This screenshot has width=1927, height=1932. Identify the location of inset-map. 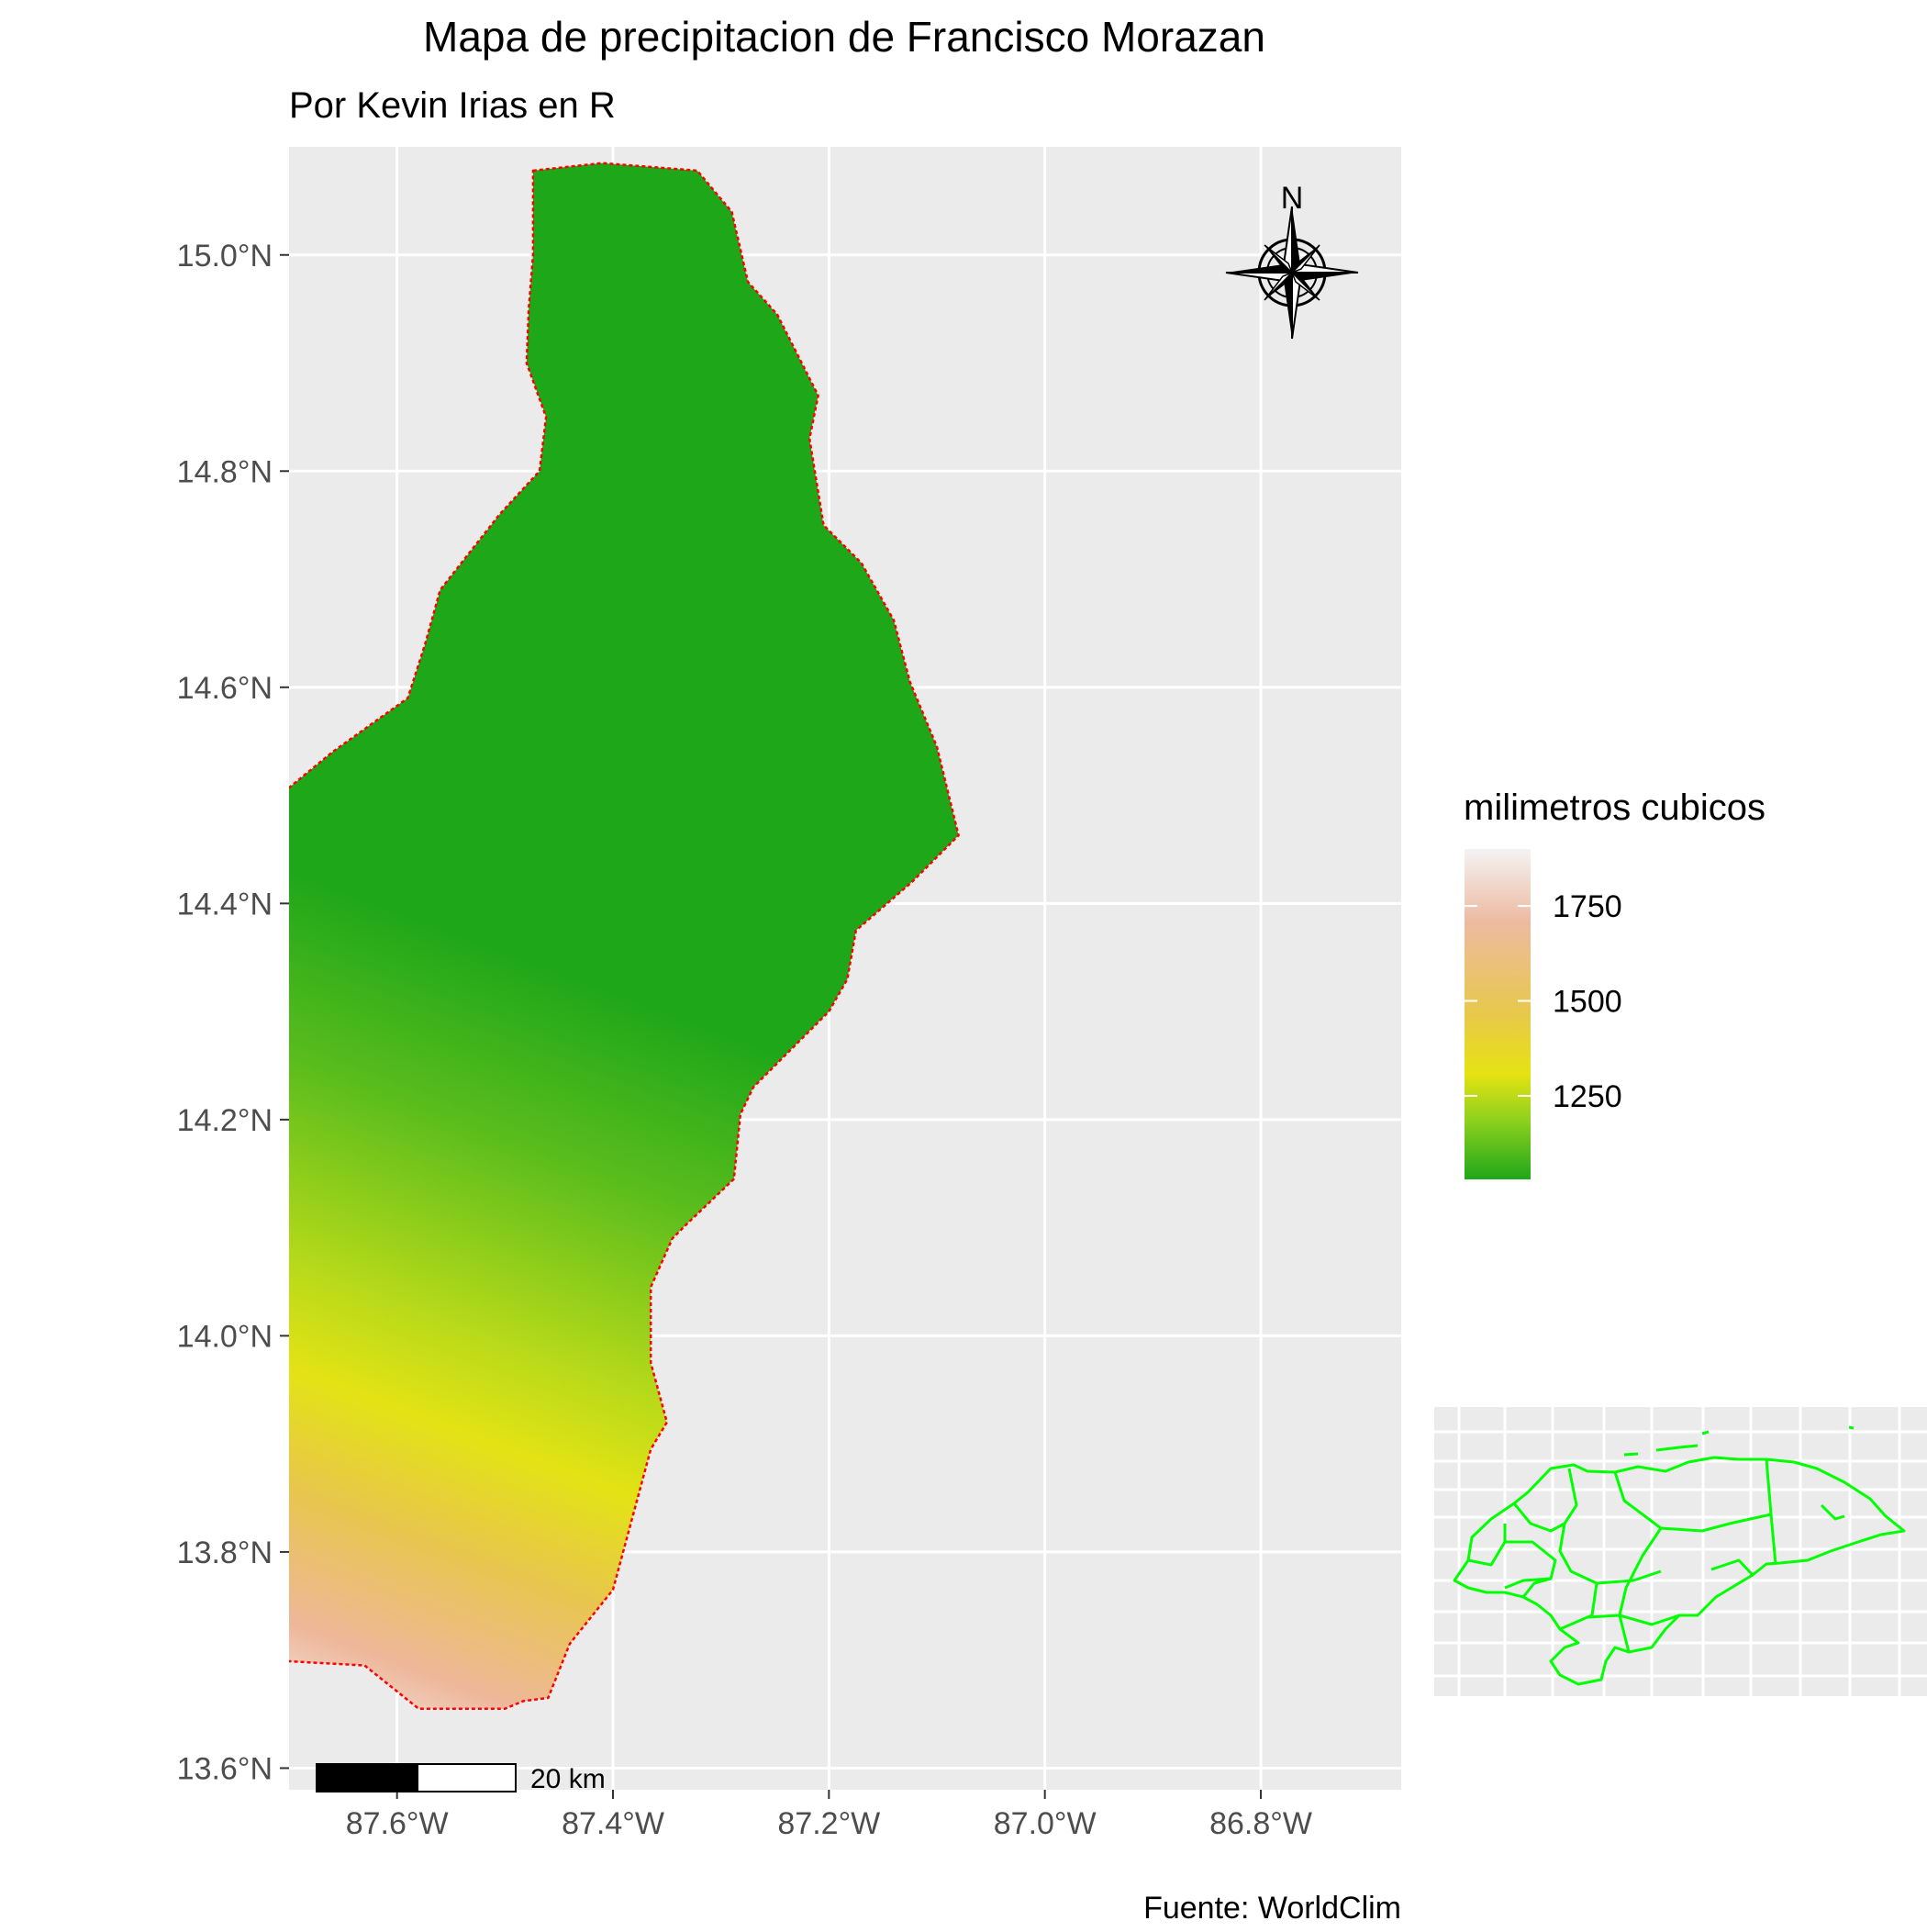
(1680, 1551).